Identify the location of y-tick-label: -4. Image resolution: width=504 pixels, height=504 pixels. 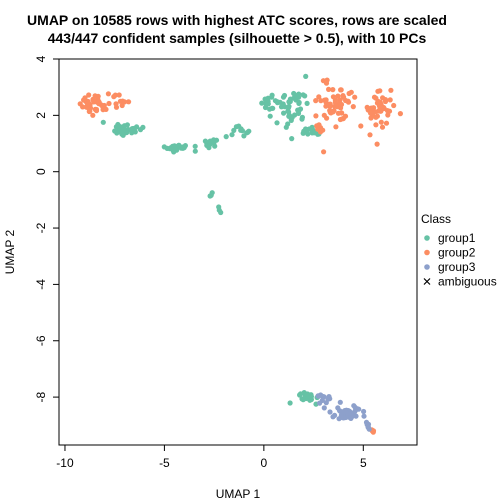
(41, 284).